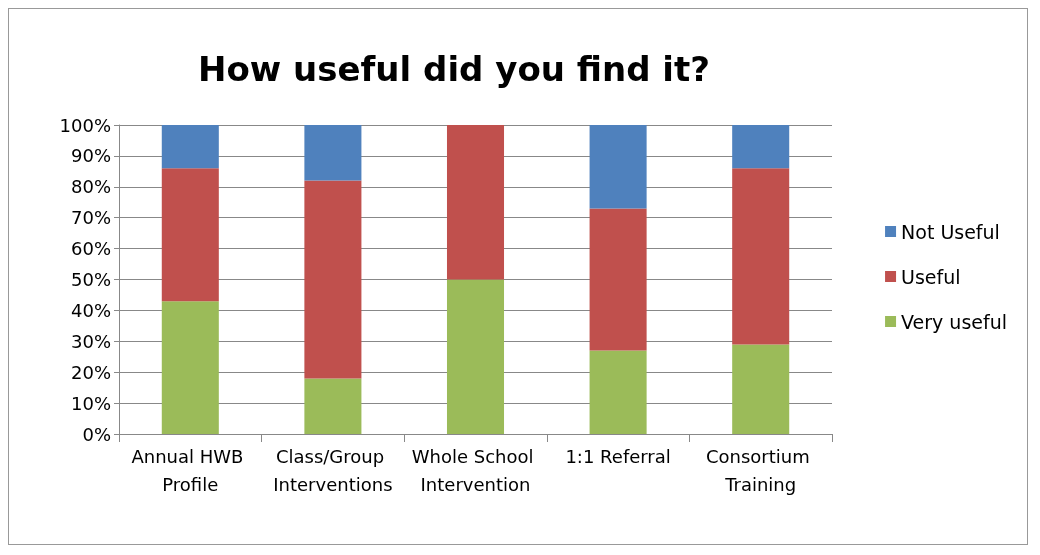 Image resolution: width=1040 pixels, height=555 pixels. What do you see at coordinates (954, 321) in the screenshot?
I see `legend-label: Very useful` at bounding box center [954, 321].